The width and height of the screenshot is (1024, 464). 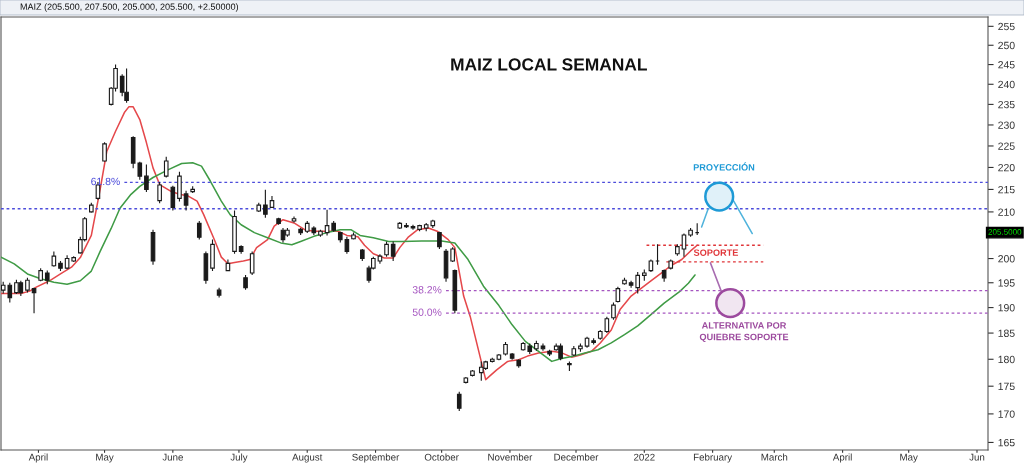 I want to click on x-tick-label: June, so click(x=172, y=457).